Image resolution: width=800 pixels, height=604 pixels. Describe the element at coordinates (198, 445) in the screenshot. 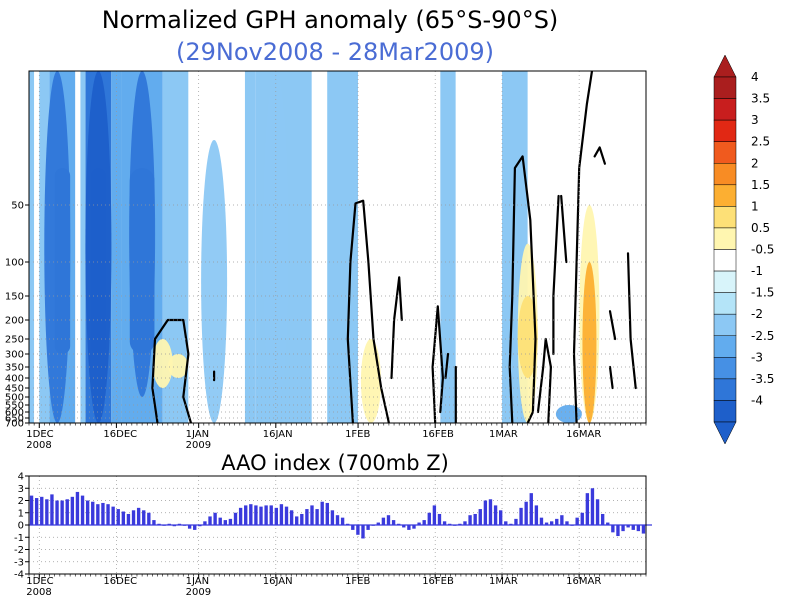

I see `xtick-year-label: 2009` at that location.